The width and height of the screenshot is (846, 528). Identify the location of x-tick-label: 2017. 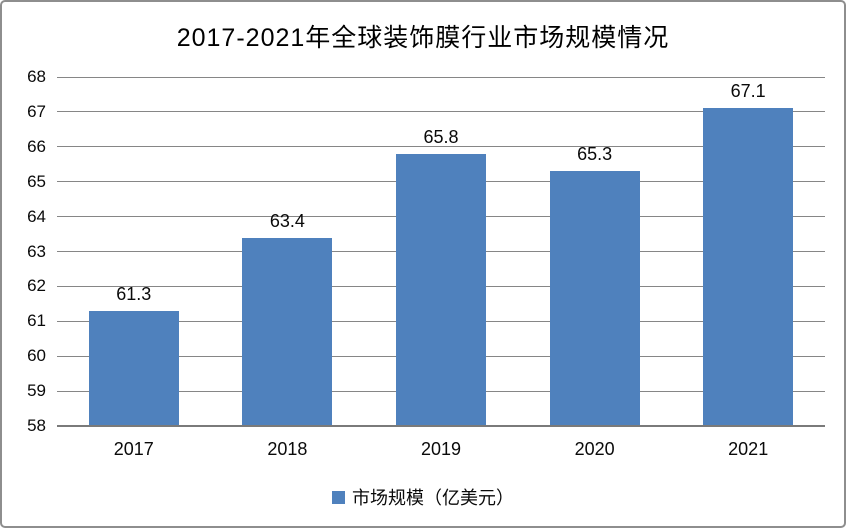
(133, 449).